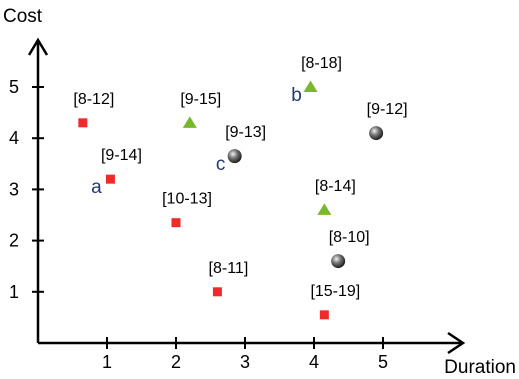 This screenshot has height=379, width=519. What do you see at coordinates (335, 291) in the screenshot?
I see `point-label: [15-19]` at bounding box center [335, 291].